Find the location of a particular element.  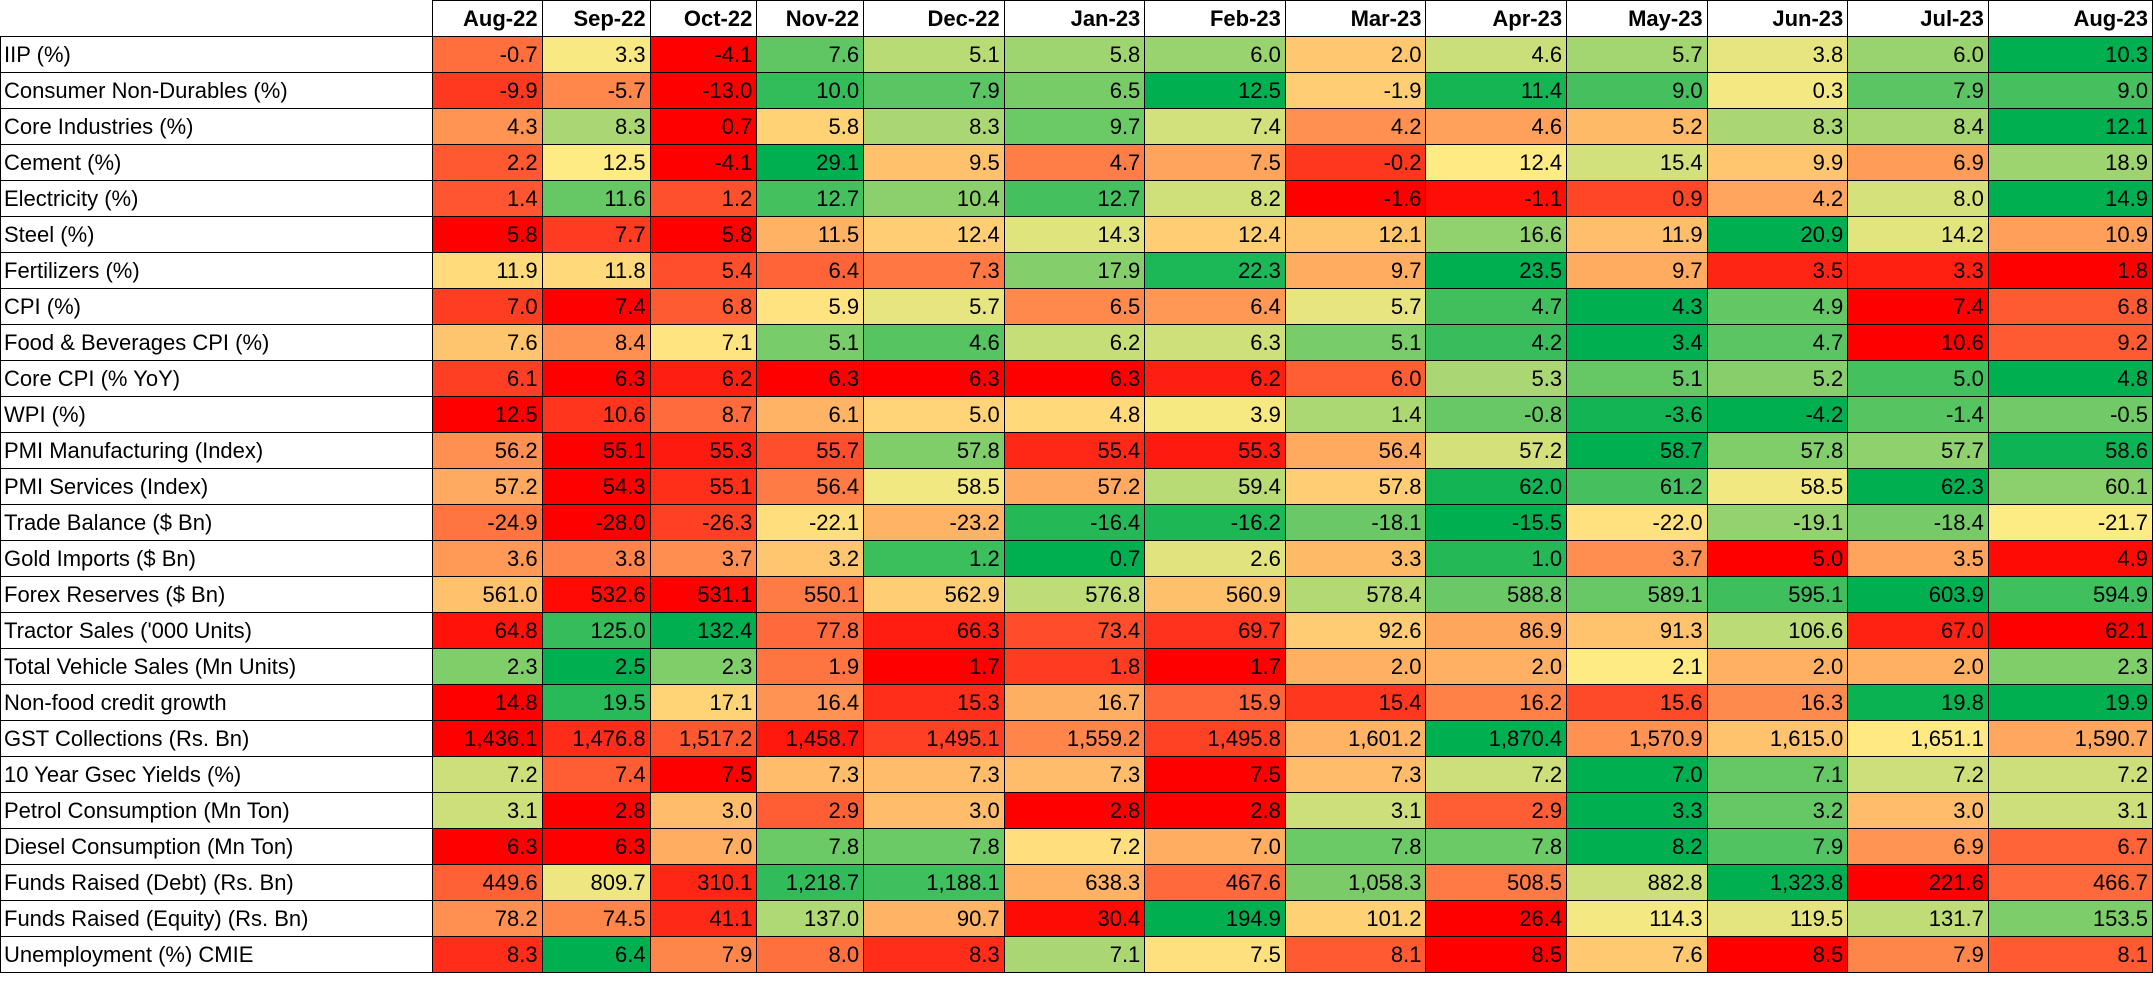

row-label: Cement (%) is located at coordinates (217, 162).